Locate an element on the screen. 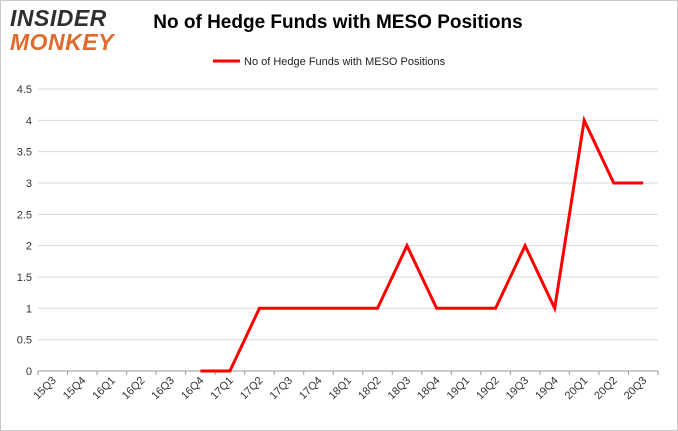 The image size is (678, 431). y-tick-label: 2.5 is located at coordinates (24, 215).